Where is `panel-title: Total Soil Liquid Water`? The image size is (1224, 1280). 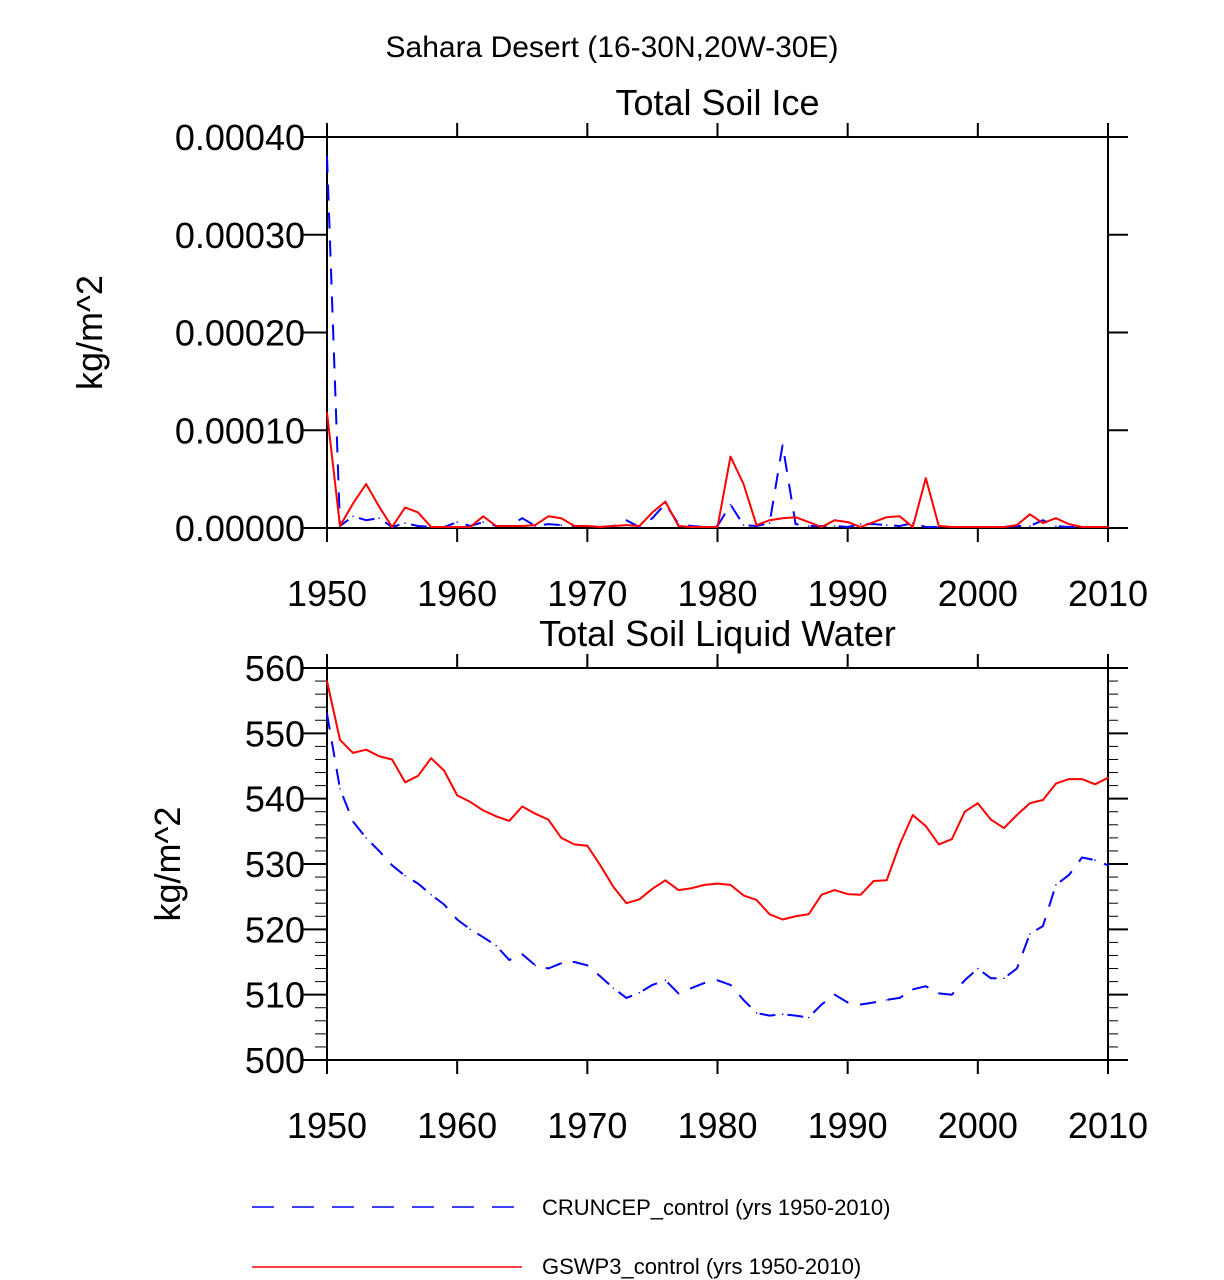
panel-title: Total Soil Liquid Water is located at coordinates (717, 633).